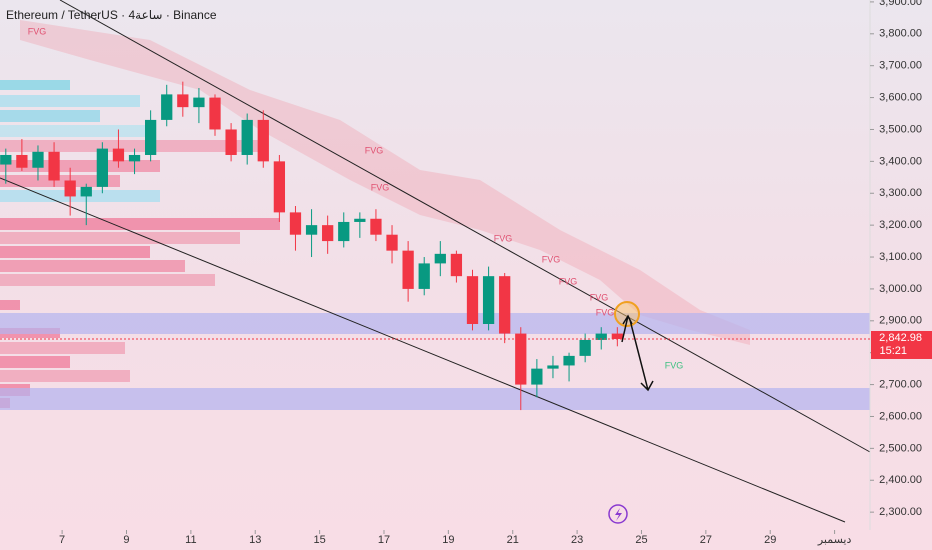  I want to click on chart-title: Ethereum / TetherUS · 4ساعة · Binance, so click(111, 15).